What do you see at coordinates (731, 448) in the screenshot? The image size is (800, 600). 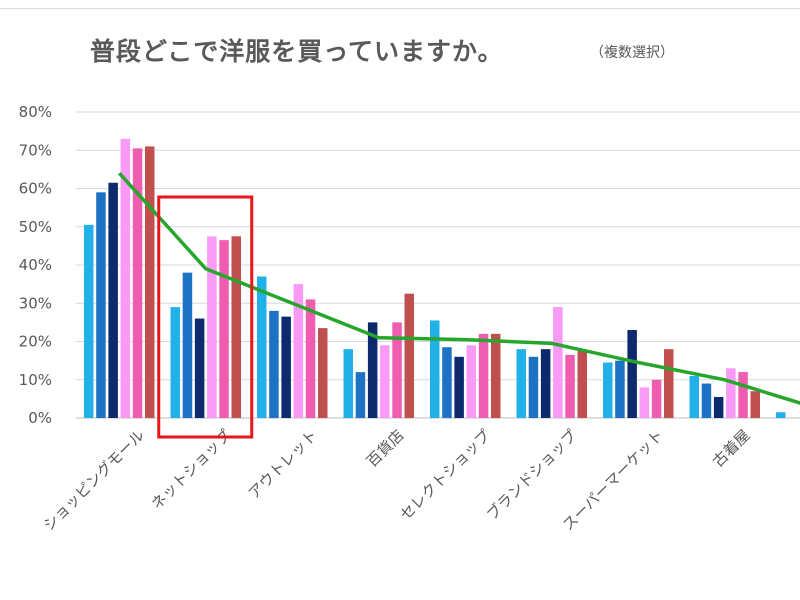 I see `x-tick-label: 古着屋` at bounding box center [731, 448].